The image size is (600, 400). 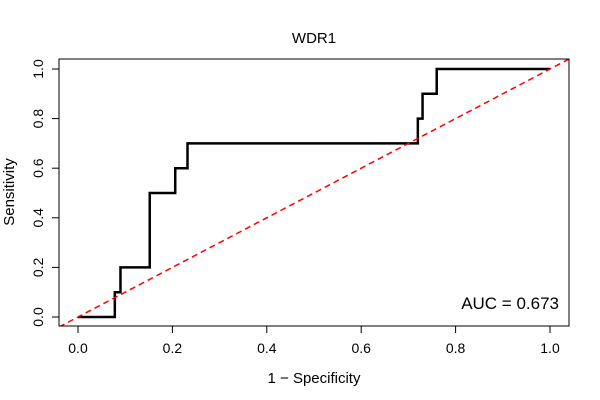 What do you see at coordinates (267, 348) in the screenshot?
I see `x-tick-label: 0.4` at bounding box center [267, 348].